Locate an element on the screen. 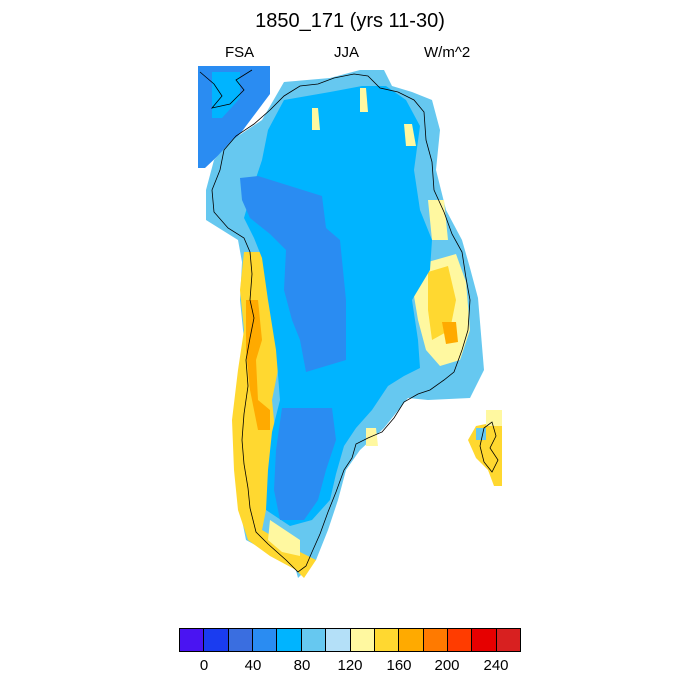 This screenshot has height=700, width=700. field-west-coast-orange is located at coordinates (258, 365).